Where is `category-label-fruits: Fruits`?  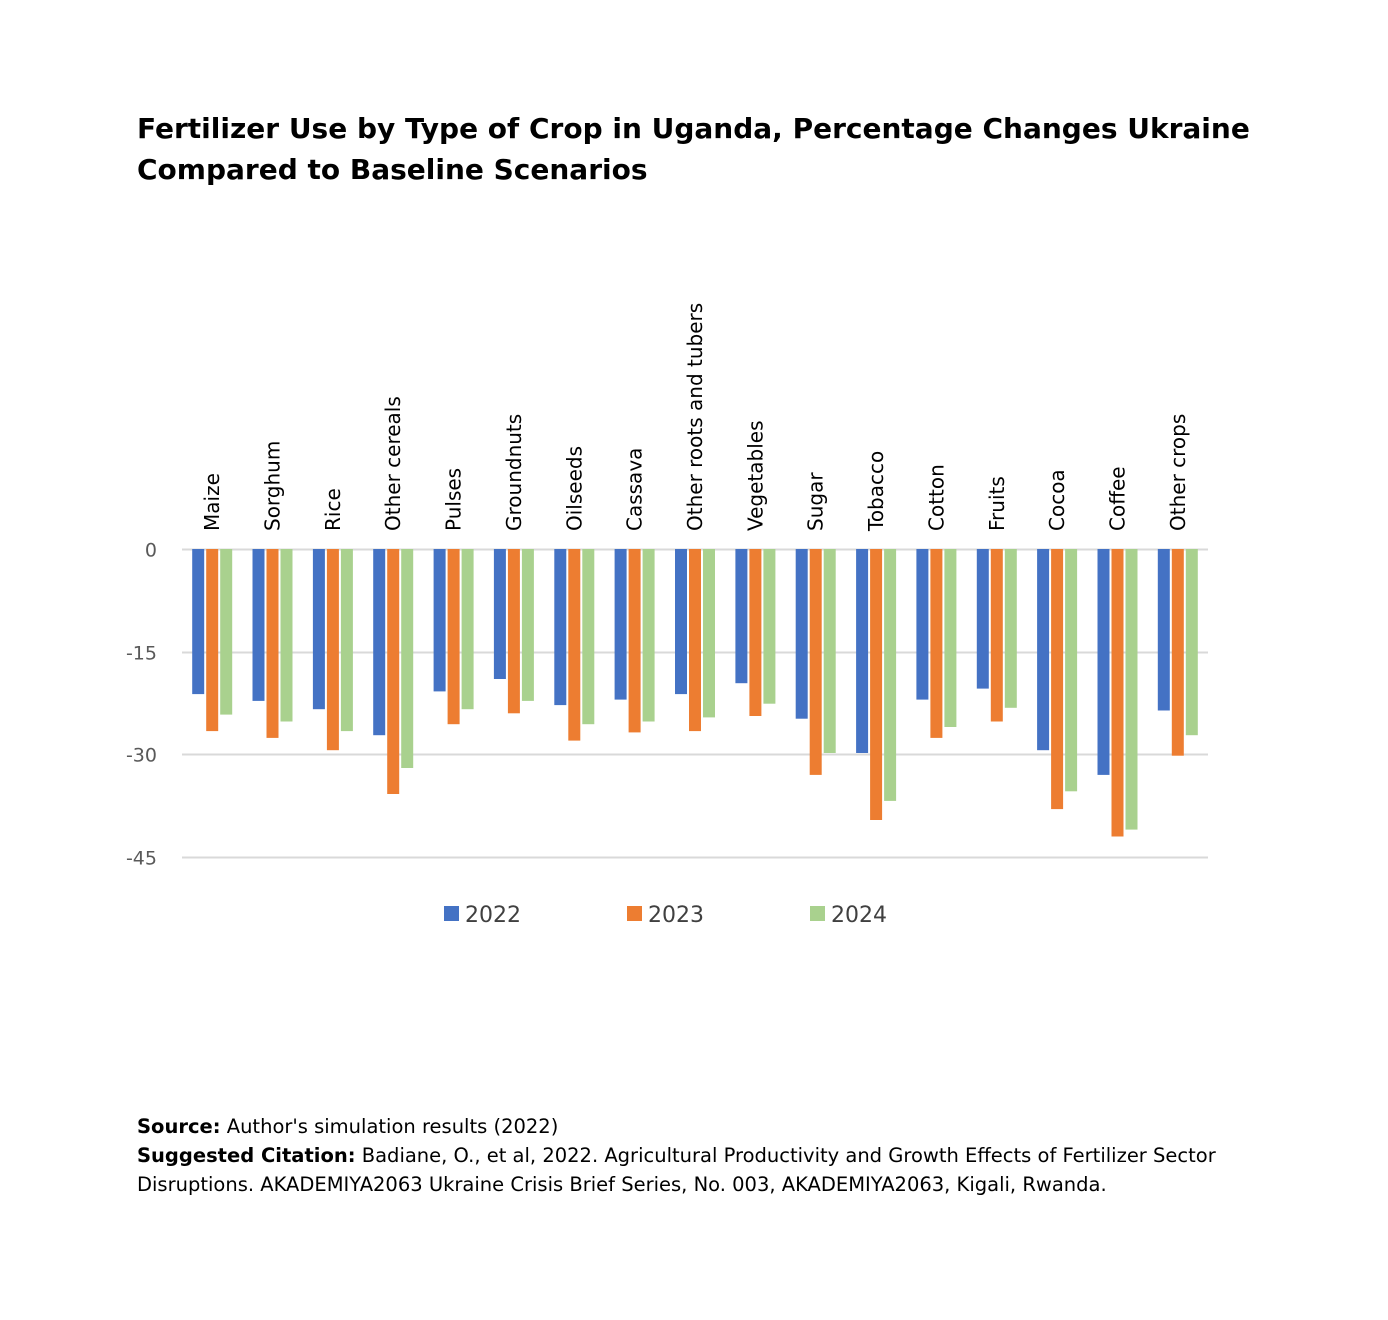
category-label-fruits: Fruits is located at coordinates (997, 503).